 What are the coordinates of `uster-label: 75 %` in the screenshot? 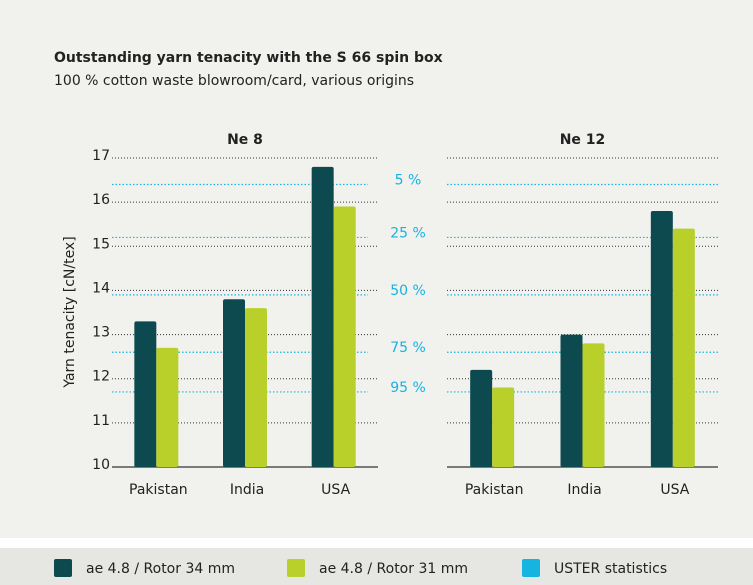 It's located at (408, 348).